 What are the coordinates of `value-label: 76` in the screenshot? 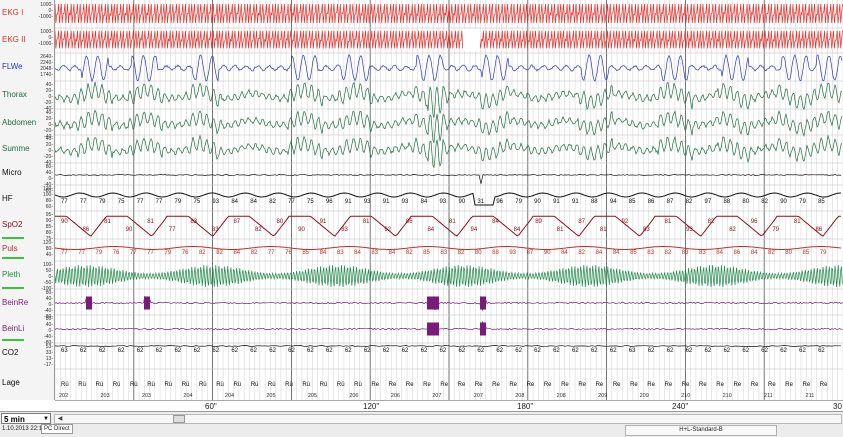 It's located at (185, 253).